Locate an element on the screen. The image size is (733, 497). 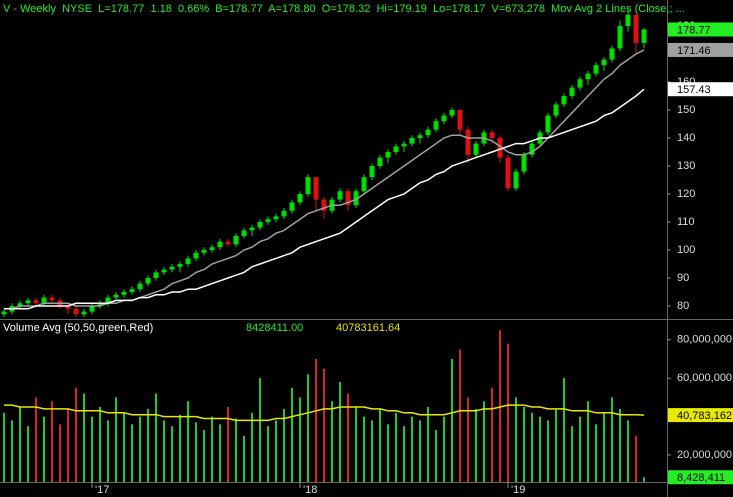
value-box is located at coordinates (700, 49).